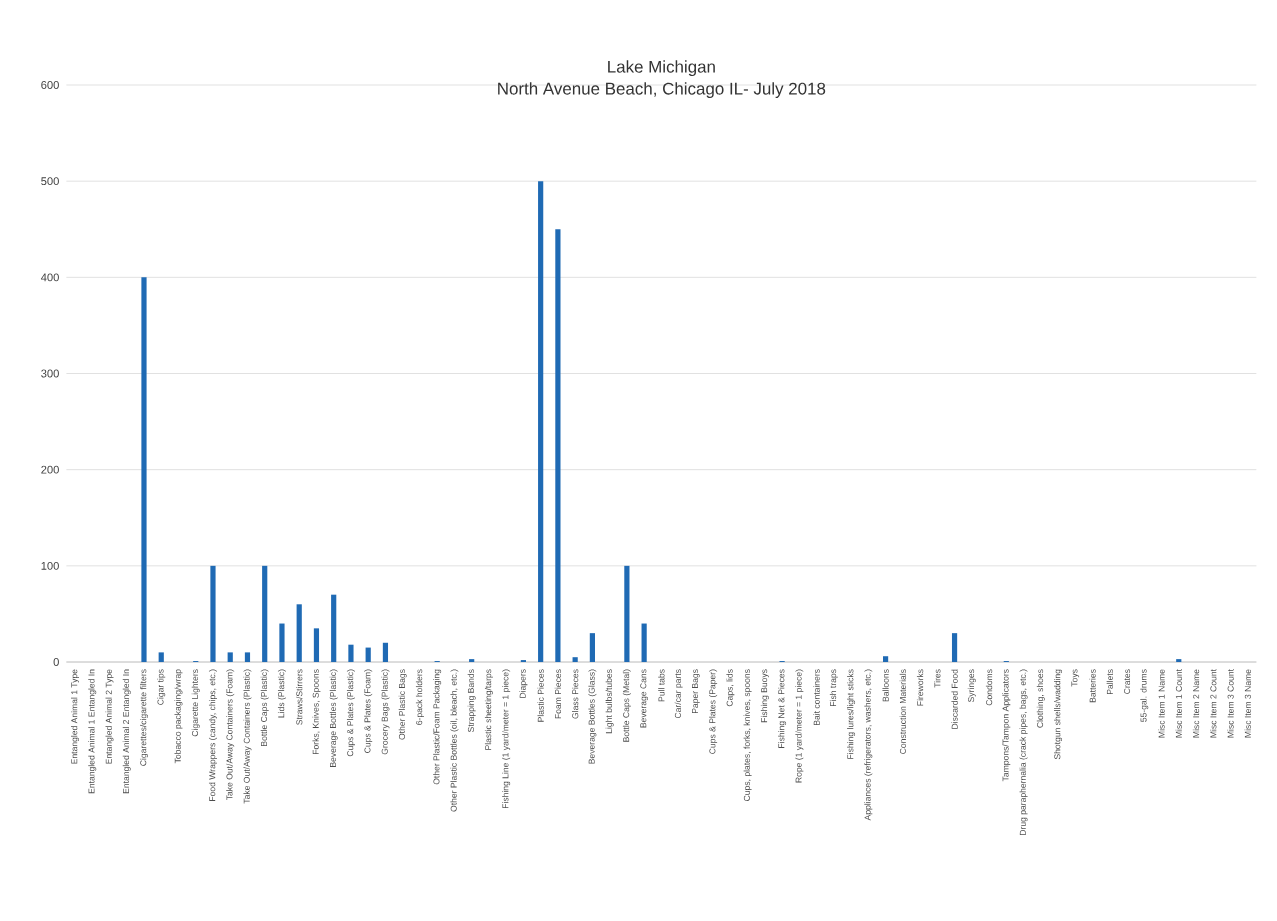 This screenshot has height=921, width=1277. Describe the element at coordinates (868, 745) in the screenshot. I see `x-tick-label: Appliances (refrigerators, washers, etc.)` at that location.